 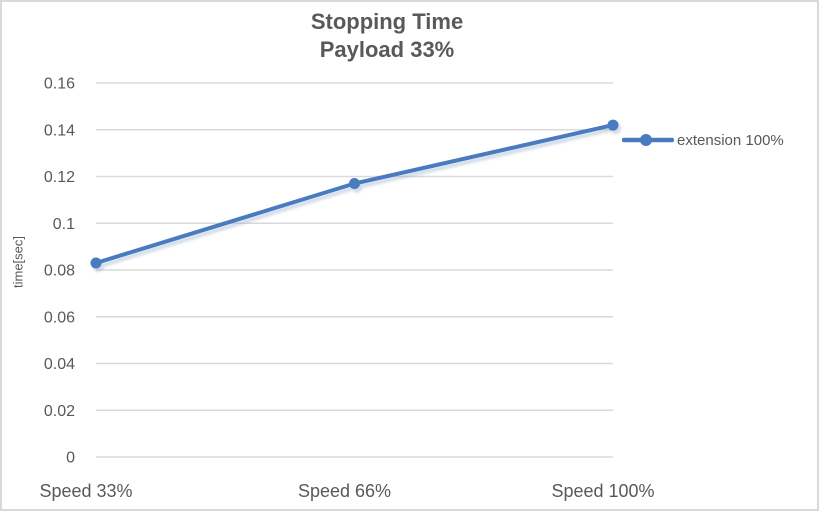 I want to click on legend: extension 100%, so click(x=703, y=140).